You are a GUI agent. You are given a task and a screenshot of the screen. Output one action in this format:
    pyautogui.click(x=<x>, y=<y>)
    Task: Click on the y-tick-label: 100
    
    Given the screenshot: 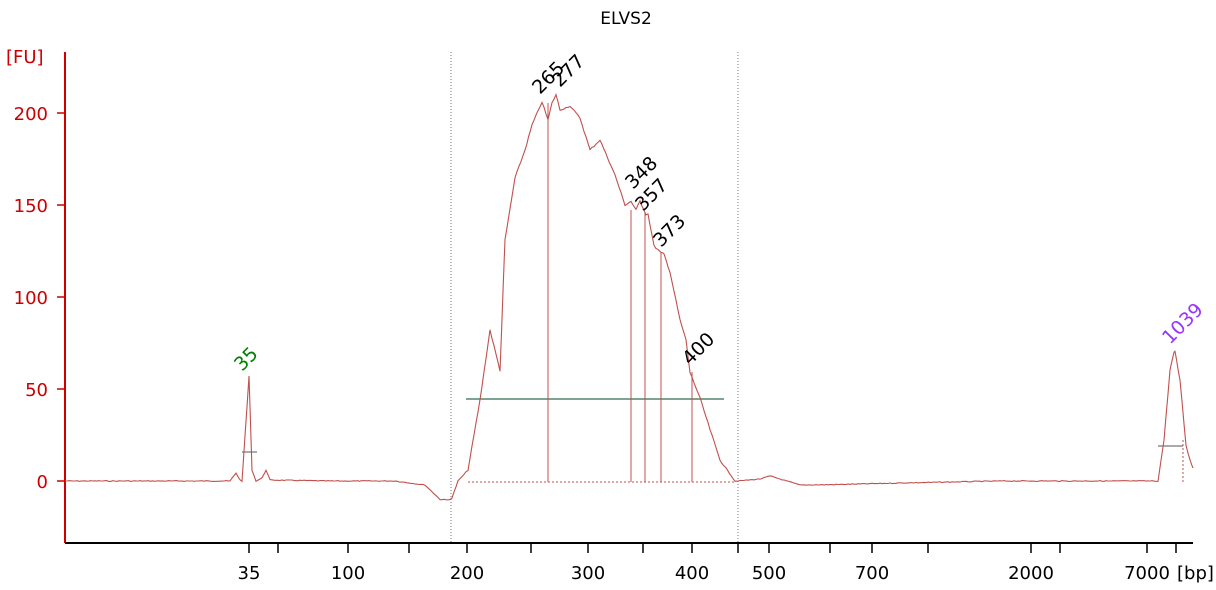 What is the action you would take?
    pyautogui.click(x=31, y=298)
    